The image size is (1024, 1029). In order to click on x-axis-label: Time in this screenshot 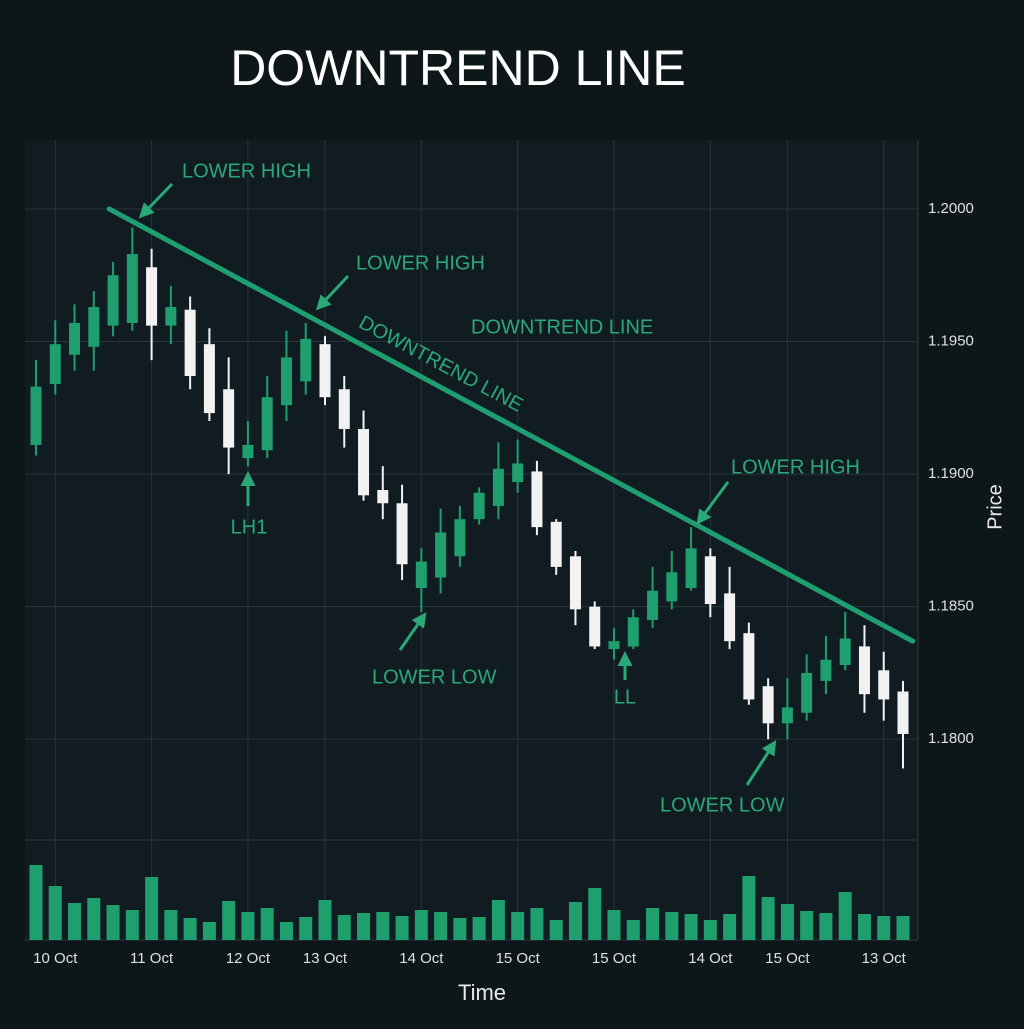, I will do `click(482, 992)`.